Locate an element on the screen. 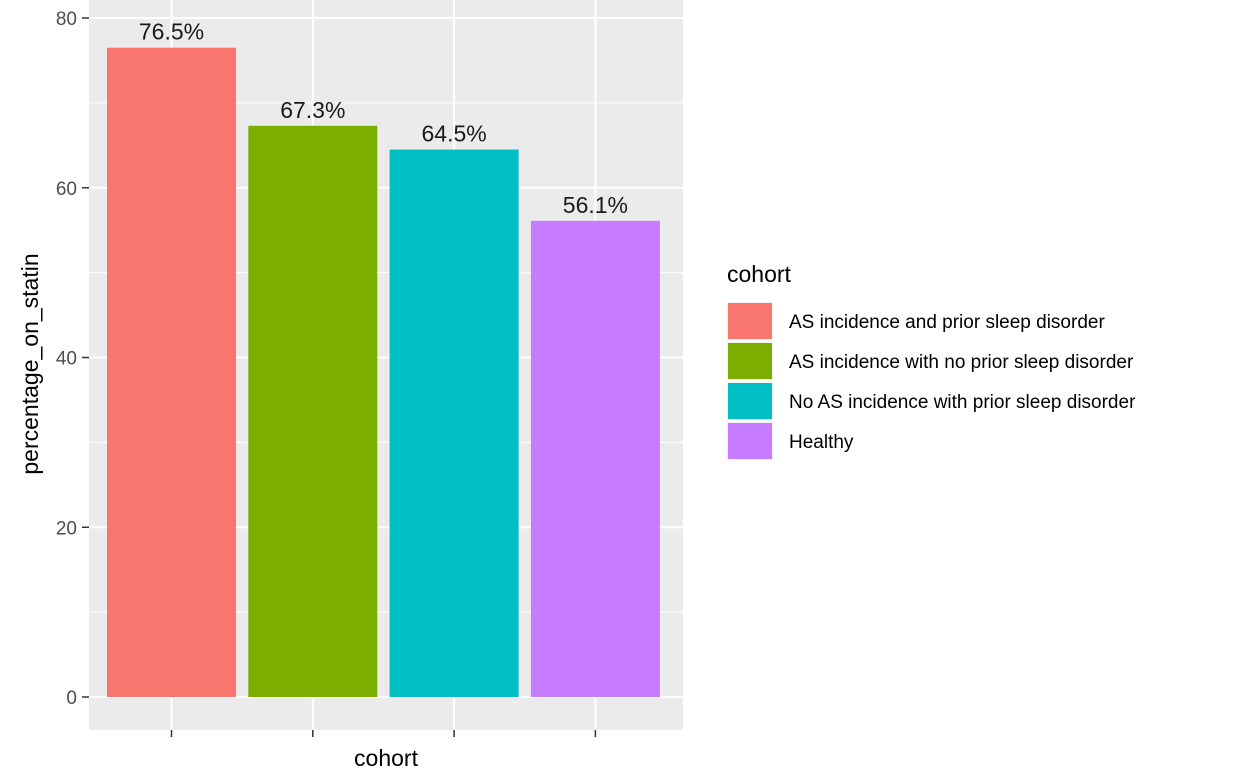 The height and width of the screenshot is (774, 1252). y-tick-label: 0 is located at coordinates (71, 698).